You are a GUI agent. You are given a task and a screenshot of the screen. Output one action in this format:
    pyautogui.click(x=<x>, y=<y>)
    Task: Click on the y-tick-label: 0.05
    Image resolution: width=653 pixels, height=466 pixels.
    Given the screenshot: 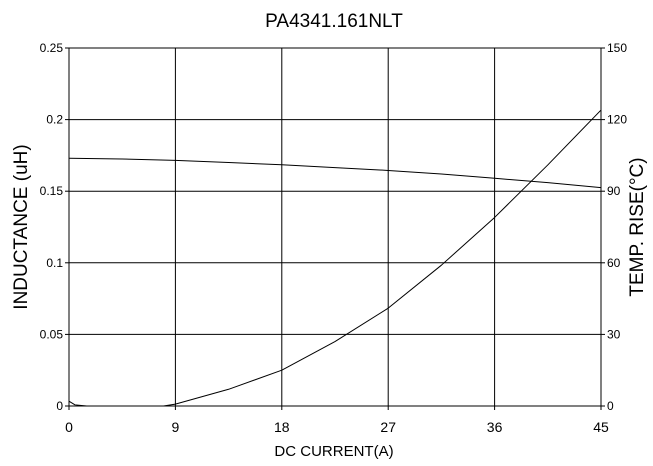 What is the action you would take?
    pyautogui.click(x=52, y=334)
    